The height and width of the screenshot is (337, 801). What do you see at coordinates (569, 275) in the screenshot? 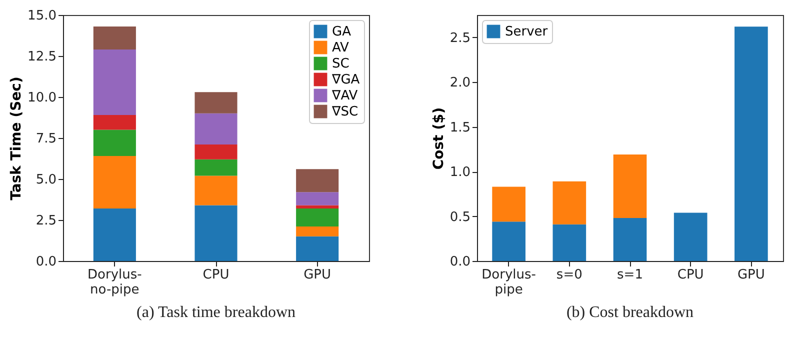
I see `x-tick-label: s=0` at bounding box center [569, 275].